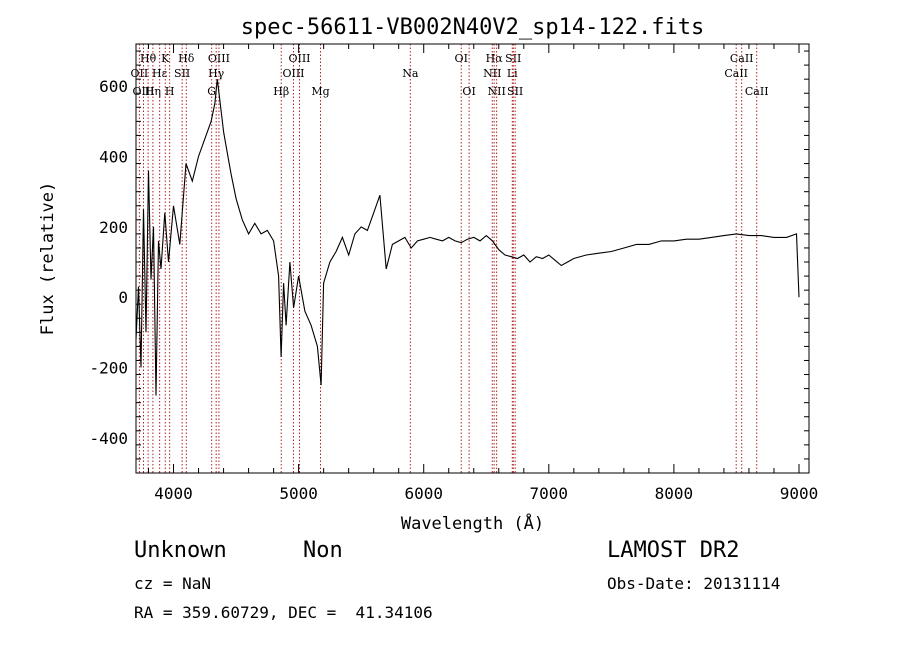 The width and height of the screenshot is (900, 649). I want to click on redshift-cz: cz = NaN, so click(173, 583).